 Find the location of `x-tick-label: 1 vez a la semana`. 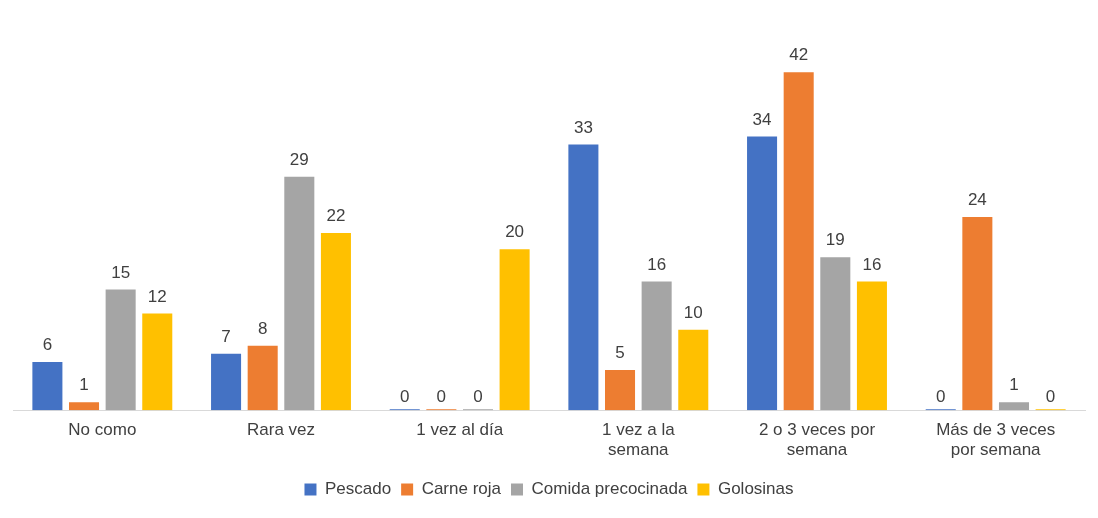

x-tick-label: 1 vez a la semana is located at coordinates (638, 440).